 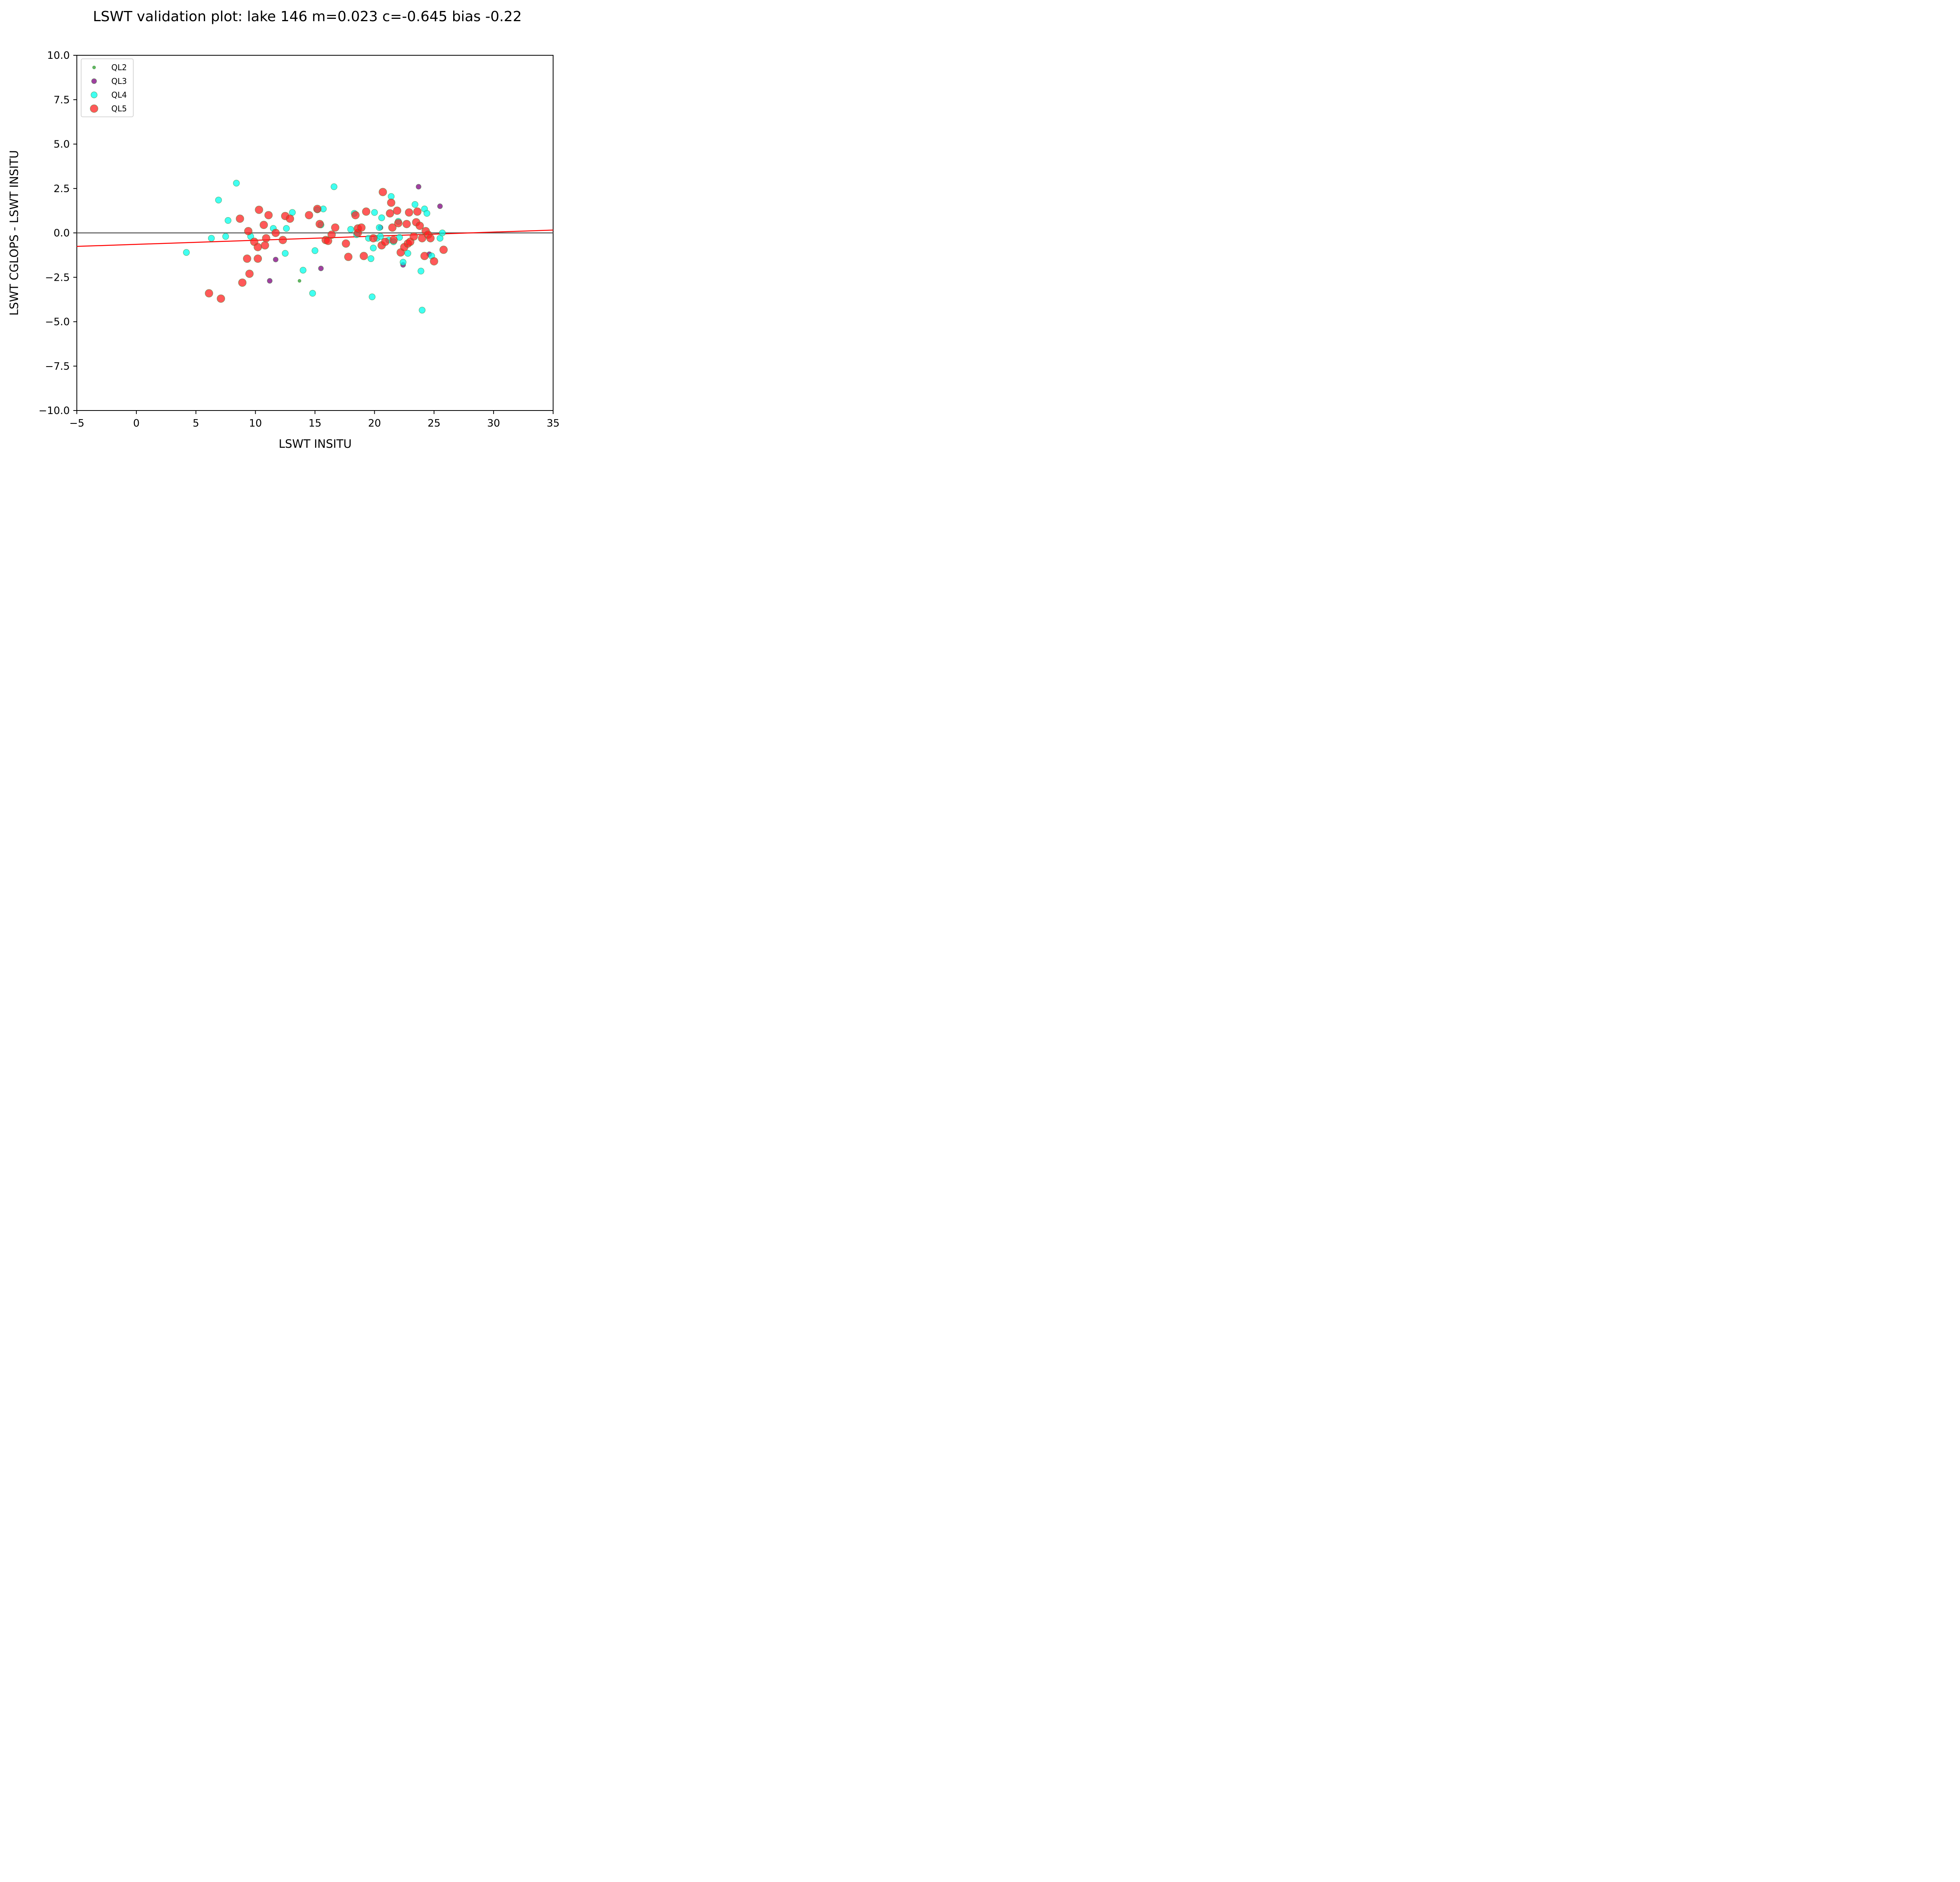 What do you see at coordinates (136, 423) in the screenshot?
I see `x-tick-label: 0` at bounding box center [136, 423].